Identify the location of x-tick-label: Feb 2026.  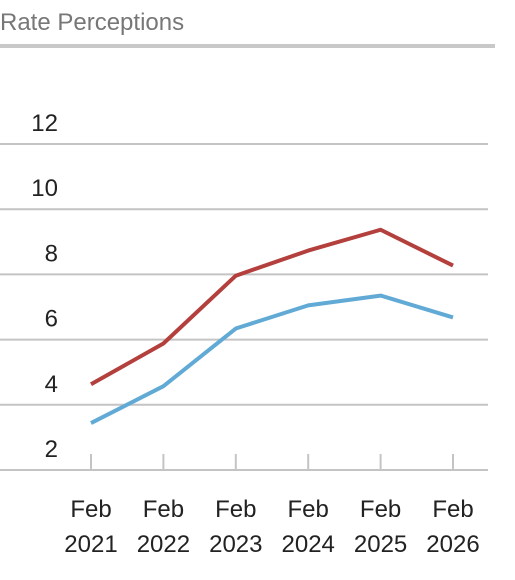
(452, 527).